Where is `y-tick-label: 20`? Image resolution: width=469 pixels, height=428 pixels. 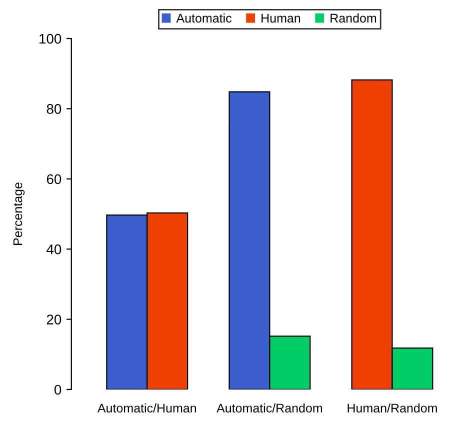 y-tick-label: 20 is located at coordinates (54, 319).